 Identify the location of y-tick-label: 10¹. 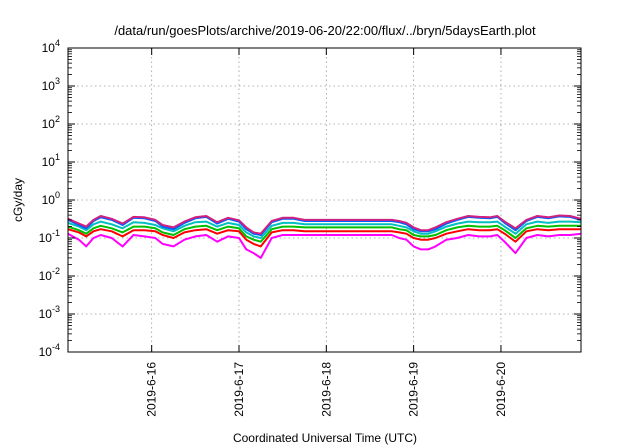
(51, 160).